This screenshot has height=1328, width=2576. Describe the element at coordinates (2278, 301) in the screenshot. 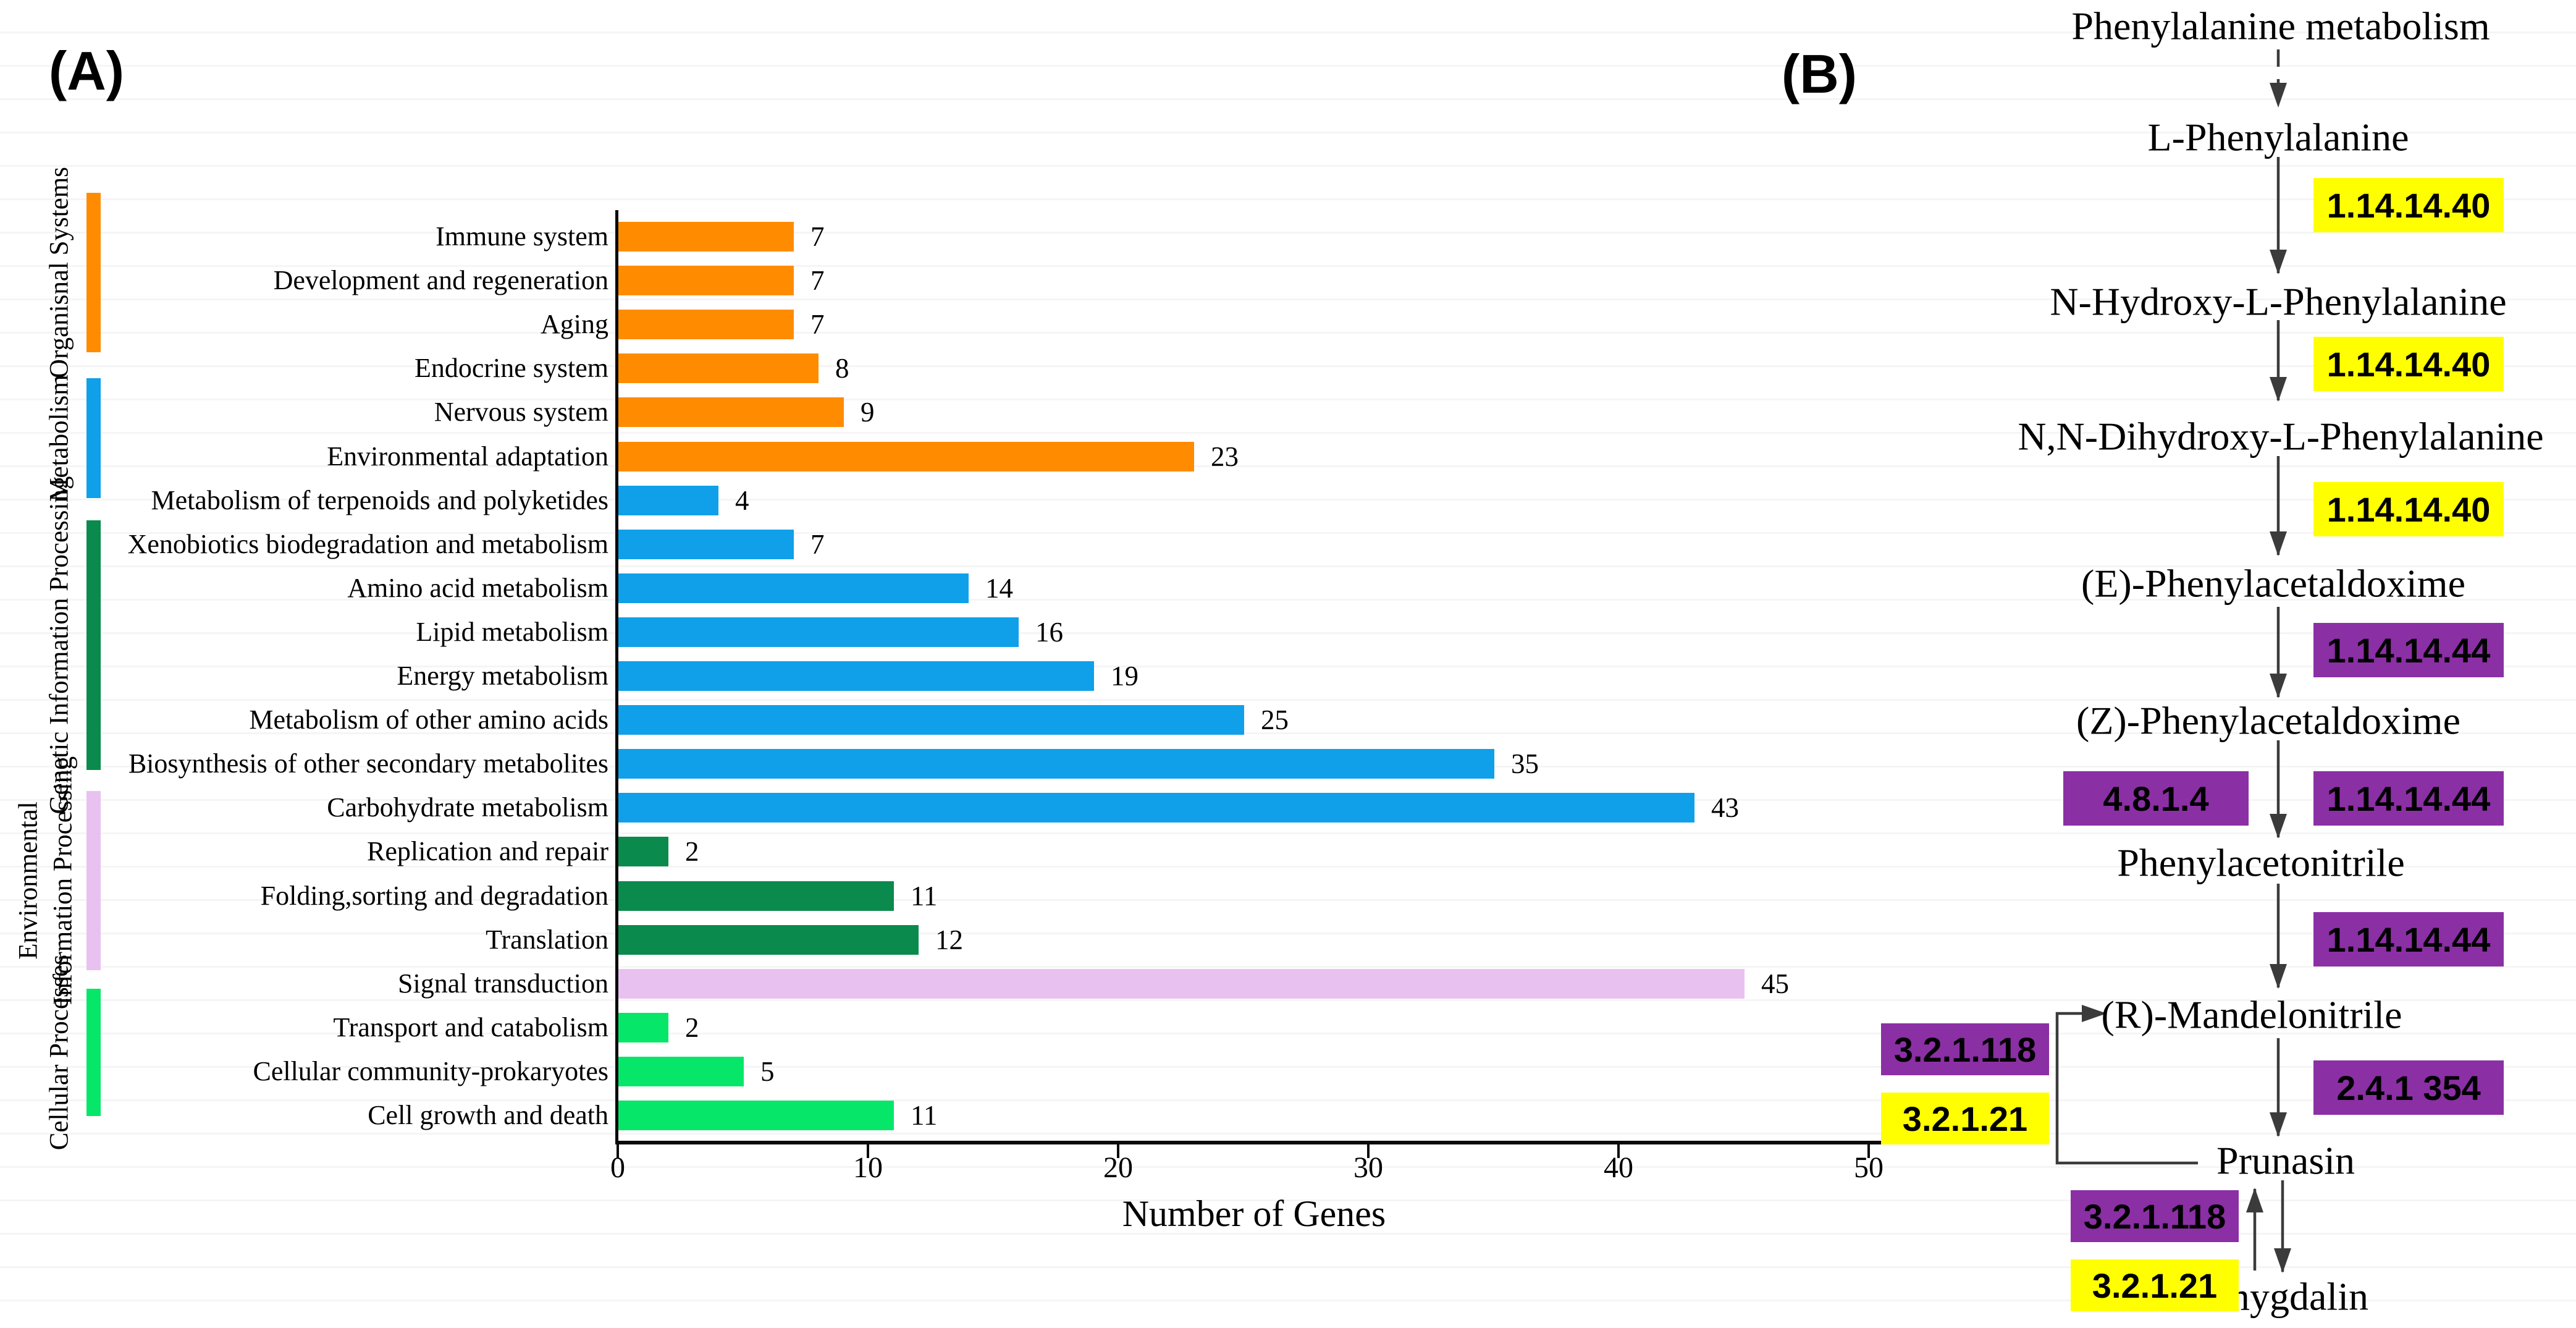

I see `pathway-compound-label: N-Hydroxy-L-Phenylalanine` at that location.